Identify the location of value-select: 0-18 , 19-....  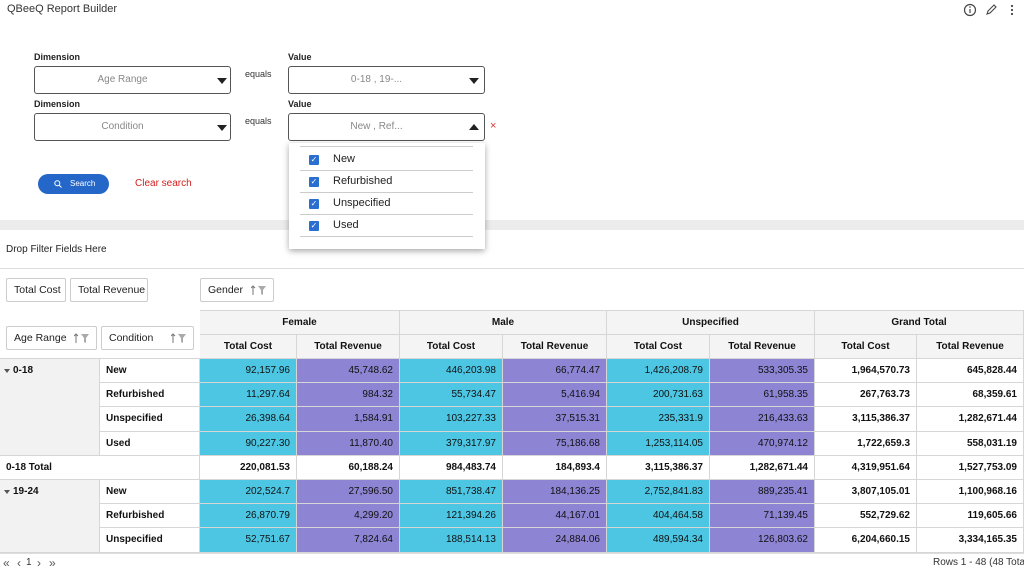
(386, 80).